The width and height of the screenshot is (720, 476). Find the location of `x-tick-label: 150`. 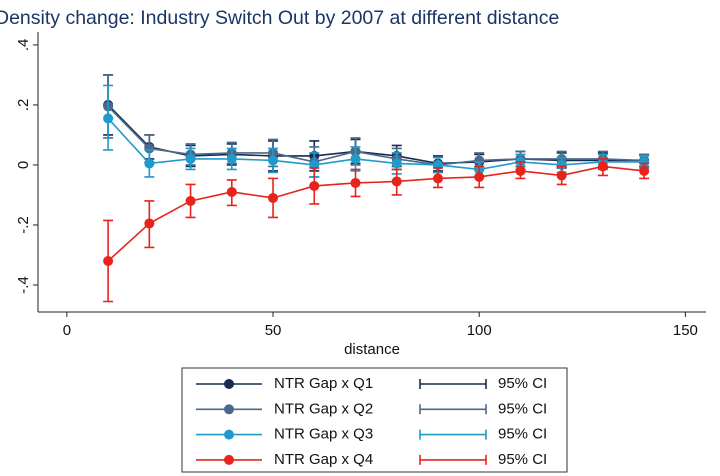

x-tick-label: 150 is located at coordinates (685, 330).